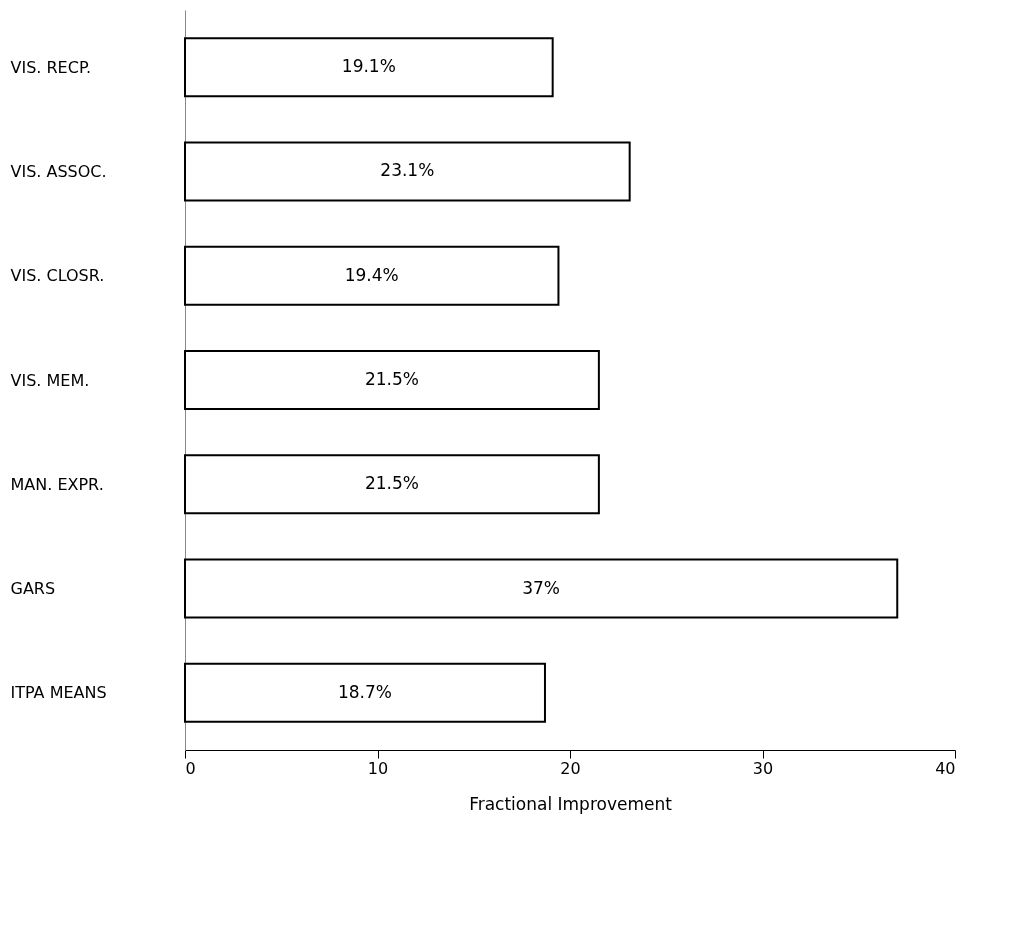 Image resolution: width=1014 pixels, height=937 pixels. What do you see at coordinates (378, 768) in the screenshot?
I see `x-tick-label: 10` at bounding box center [378, 768].